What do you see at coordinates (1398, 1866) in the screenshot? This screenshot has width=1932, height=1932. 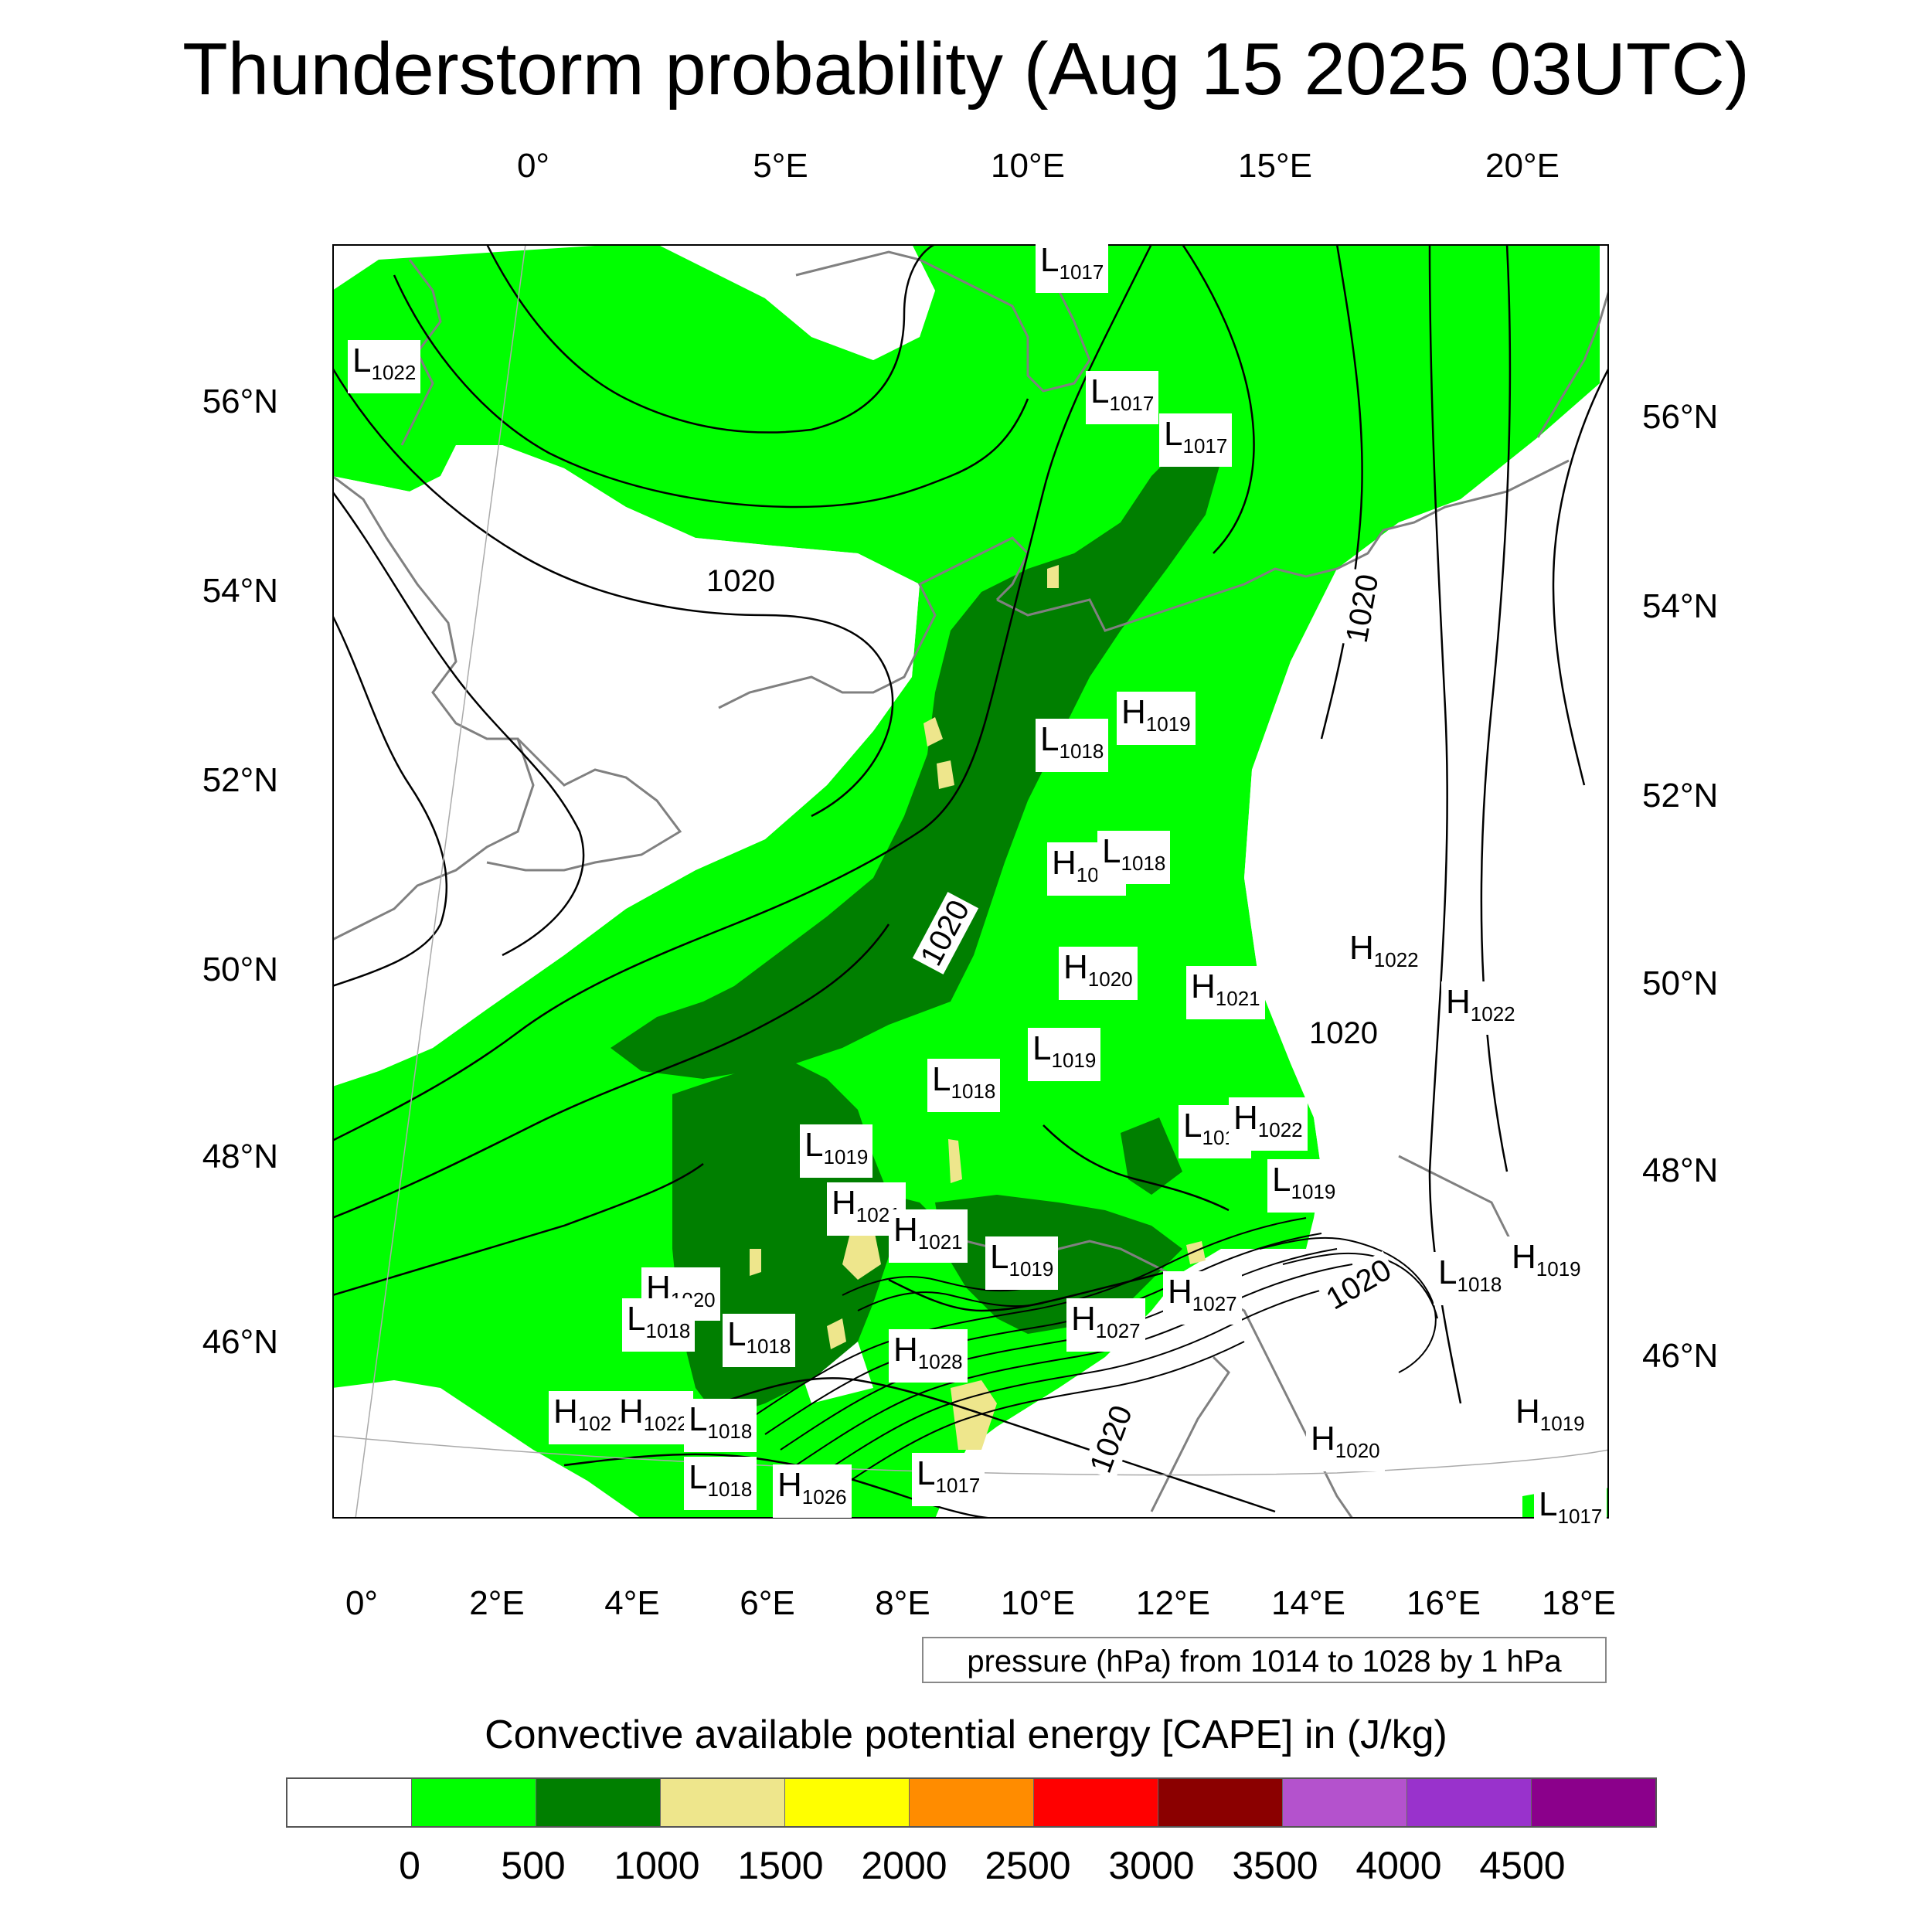 I see `colorbar-tick-label: 4000` at bounding box center [1398, 1866].